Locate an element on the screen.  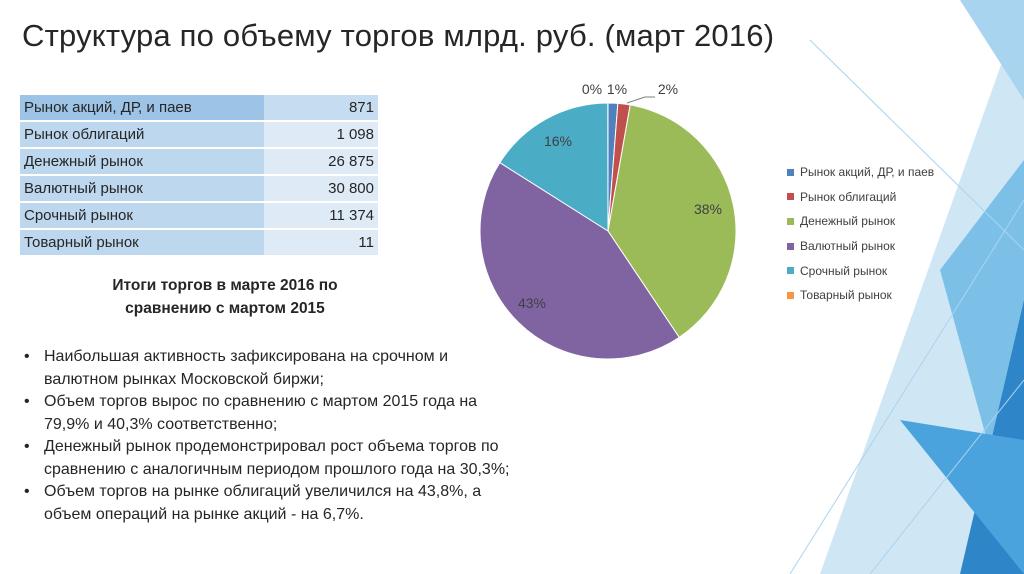
table-row: Товарный рынок 11 is located at coordinates (199, 243).